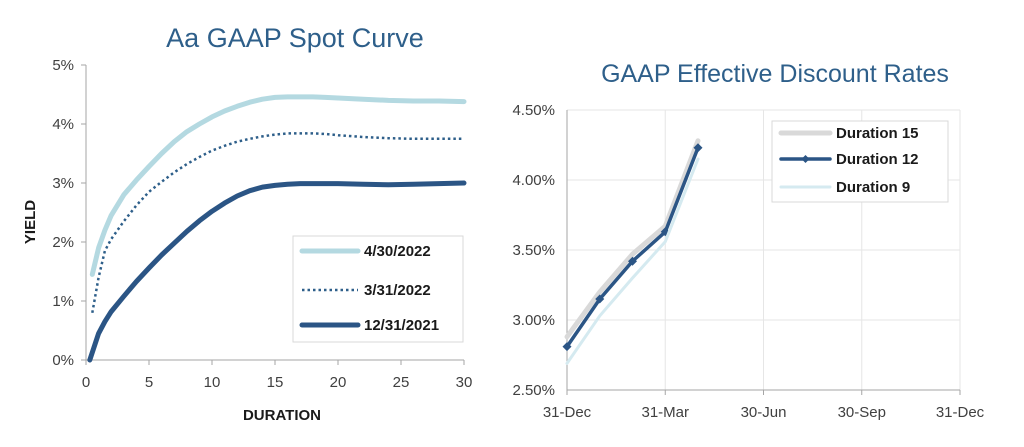 The image size is (1024, 447). I want to click on spot-curve-y-tick-label: 1%, so click(63, 301).